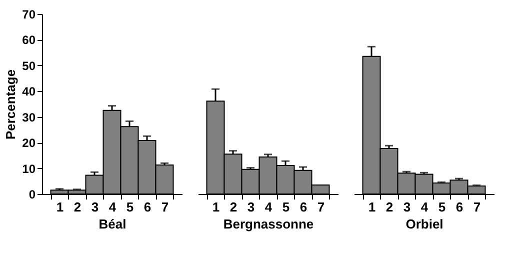  What do you see at coordinates (29, 65) in the screenshot?
I see `y-tick-label: 50` at bounding box center [29, 65].